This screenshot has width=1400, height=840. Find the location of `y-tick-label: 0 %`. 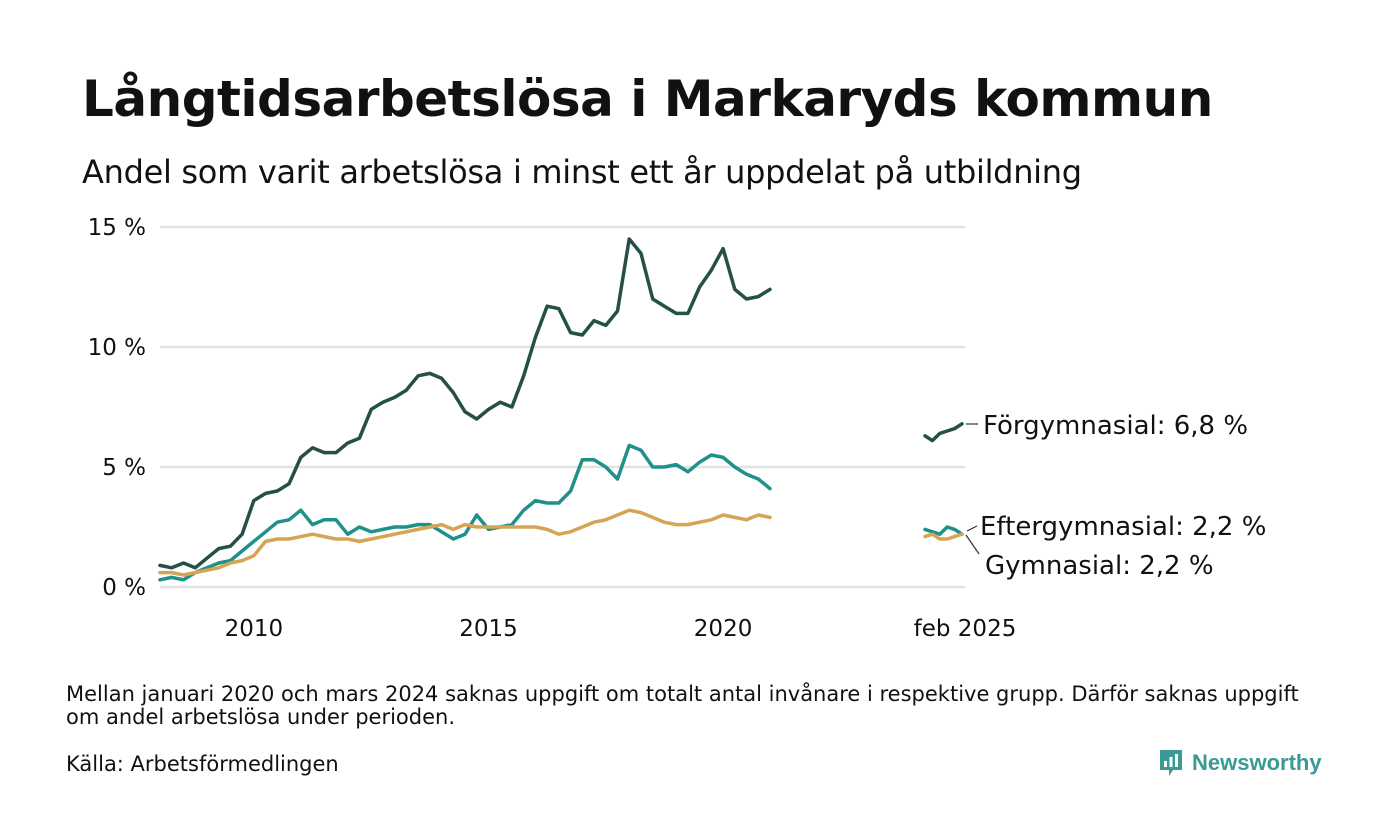

y-tick-label: 0 % is located at coordinates (124, 588).